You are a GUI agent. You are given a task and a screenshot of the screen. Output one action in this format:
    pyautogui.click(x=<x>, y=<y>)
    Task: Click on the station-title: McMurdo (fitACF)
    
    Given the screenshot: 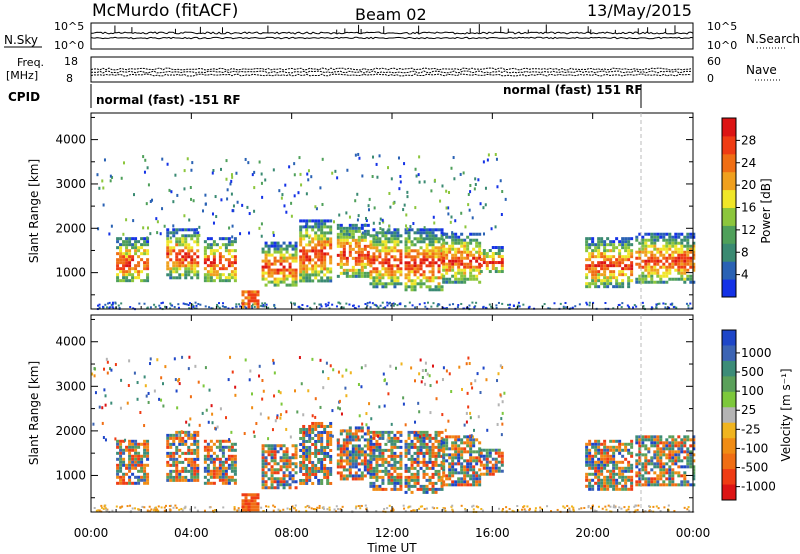 What is the action you would take?
    pyautogui.click(x=165, y=11)
    